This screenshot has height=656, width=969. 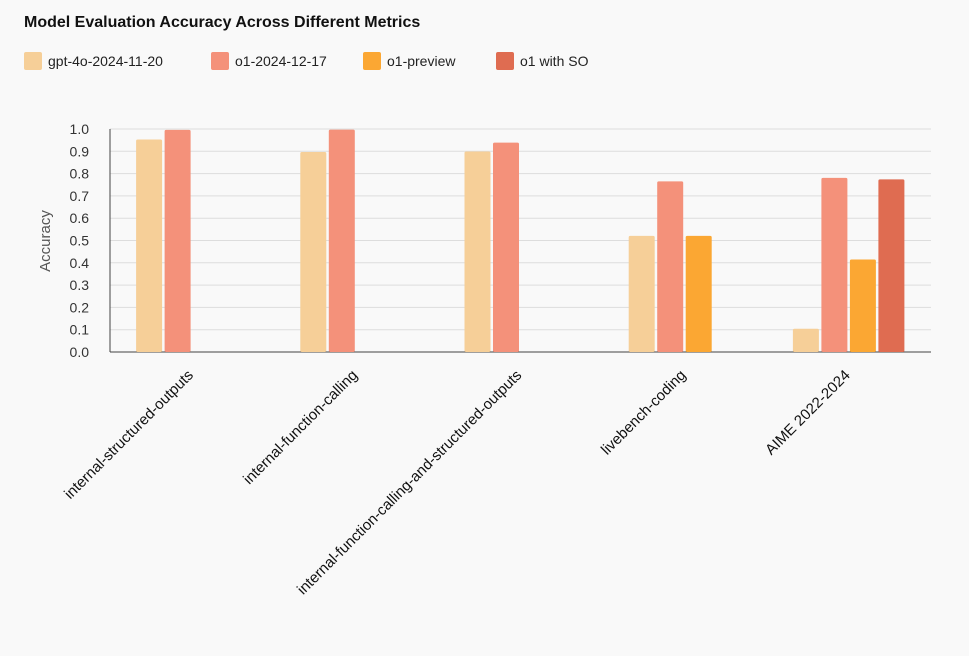 What do you see at coordinates (554, 61) in the screenshot?
I see `legend-label: o1 with SO` at bounding box center [554, 61].